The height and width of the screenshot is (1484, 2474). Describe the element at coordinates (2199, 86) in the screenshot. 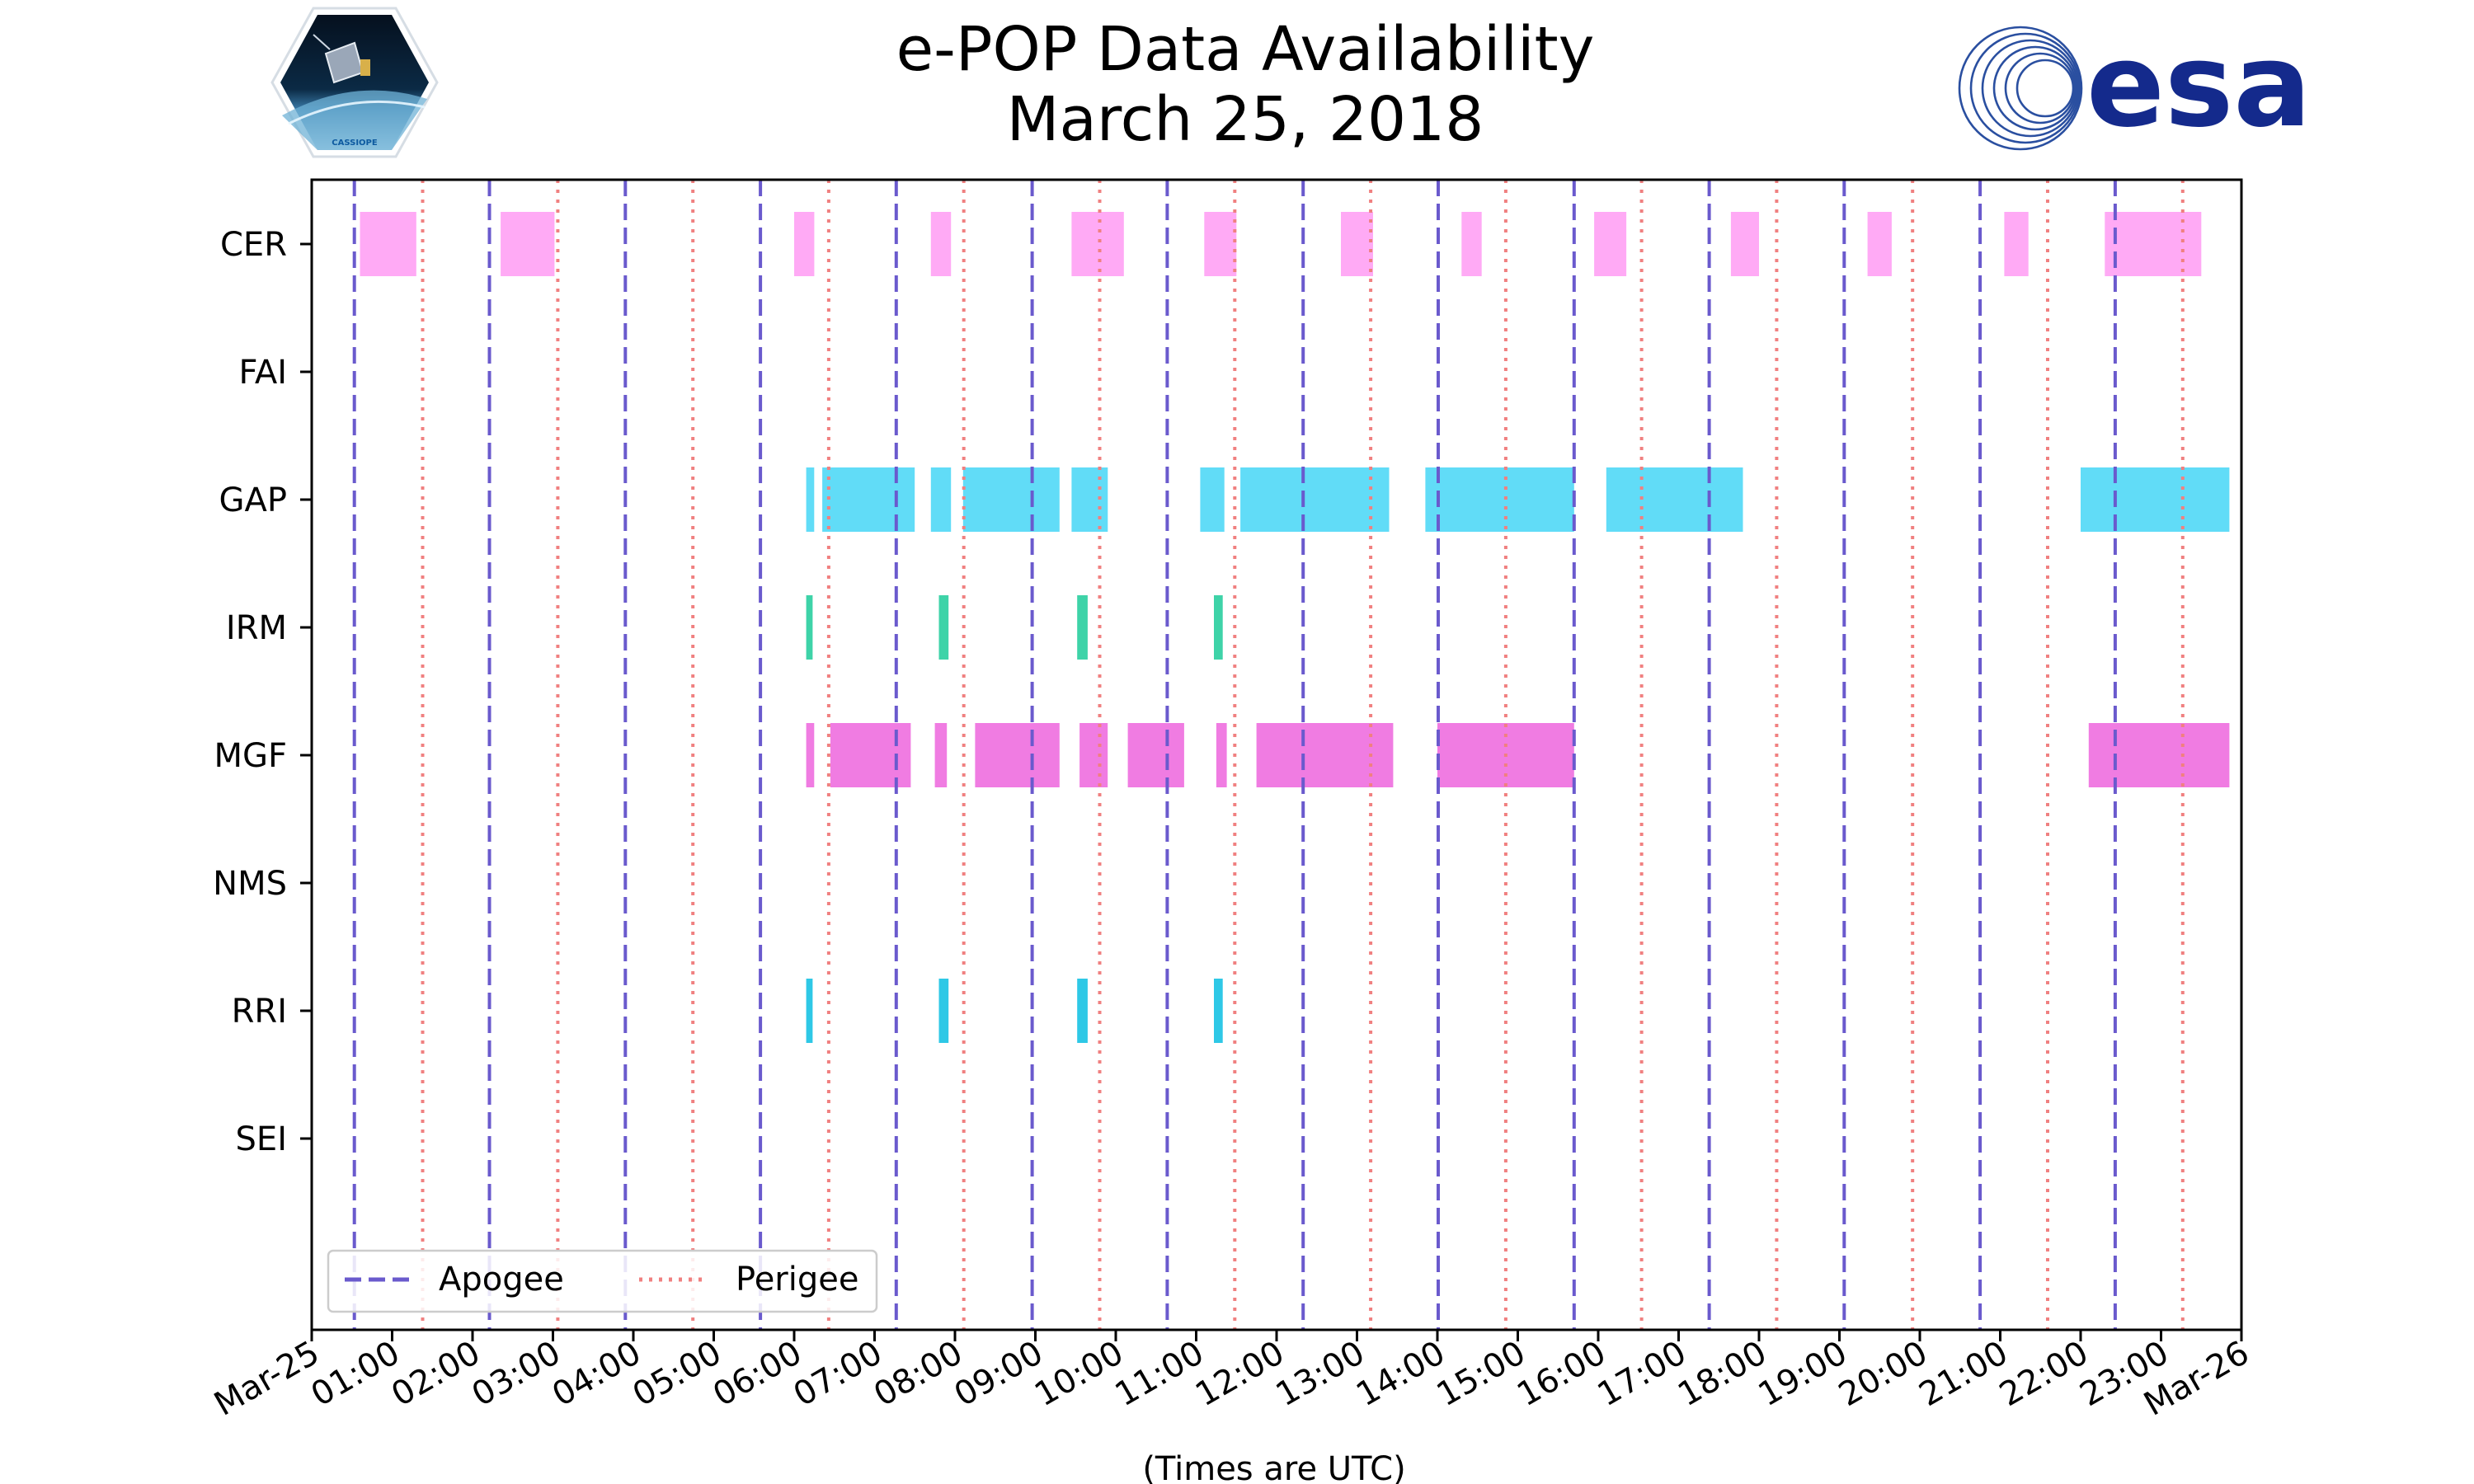

I see `esa-wordmark: esa` at that location.